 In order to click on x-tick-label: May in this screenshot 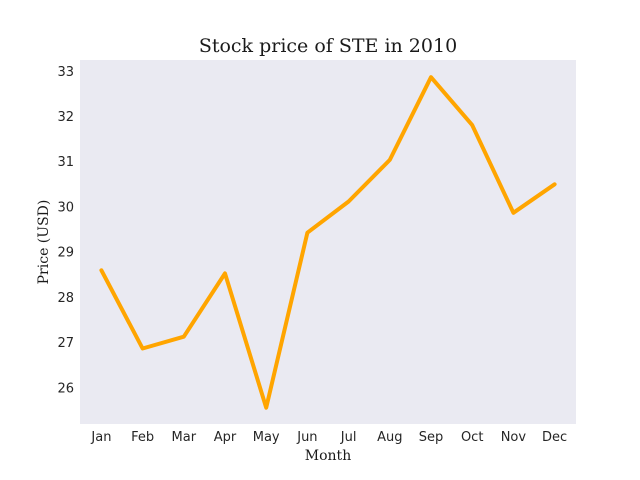, I will do `click(266, 437)`.